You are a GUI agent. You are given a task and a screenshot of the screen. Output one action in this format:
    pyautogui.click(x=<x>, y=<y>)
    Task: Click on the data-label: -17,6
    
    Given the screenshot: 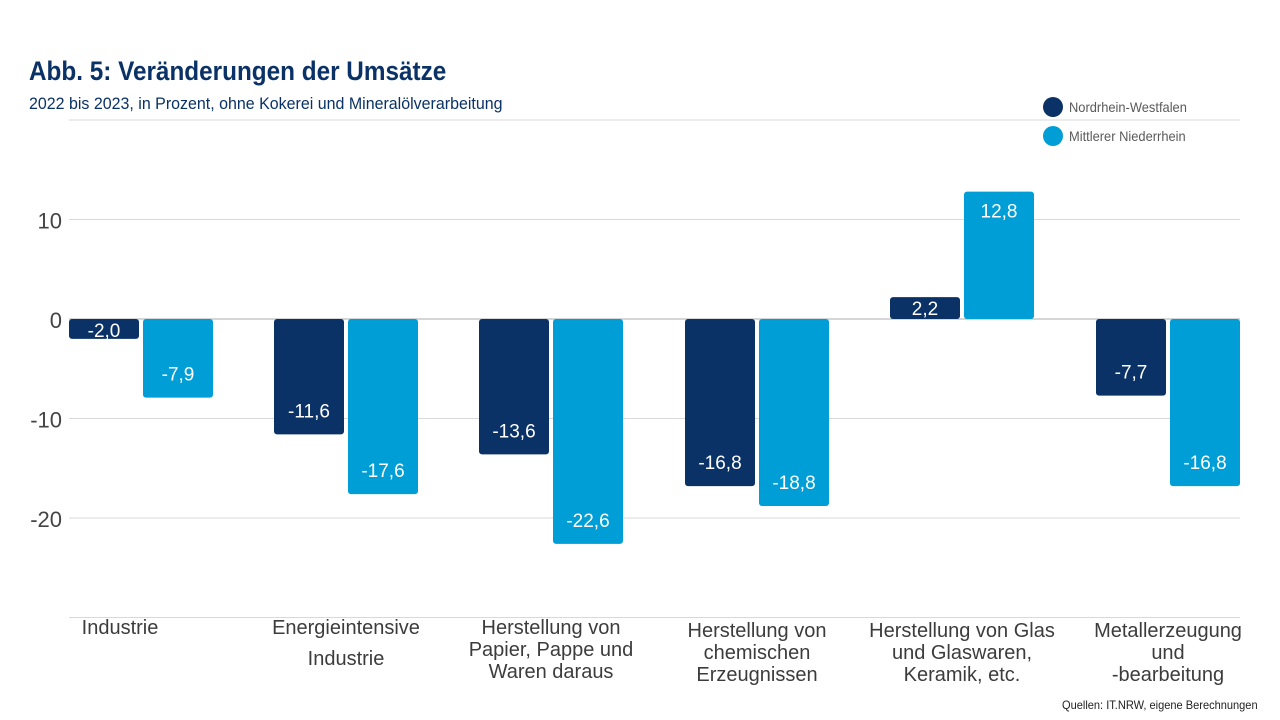 What is the action you would take?
    pyautogui.click(x=382, y=471)
    